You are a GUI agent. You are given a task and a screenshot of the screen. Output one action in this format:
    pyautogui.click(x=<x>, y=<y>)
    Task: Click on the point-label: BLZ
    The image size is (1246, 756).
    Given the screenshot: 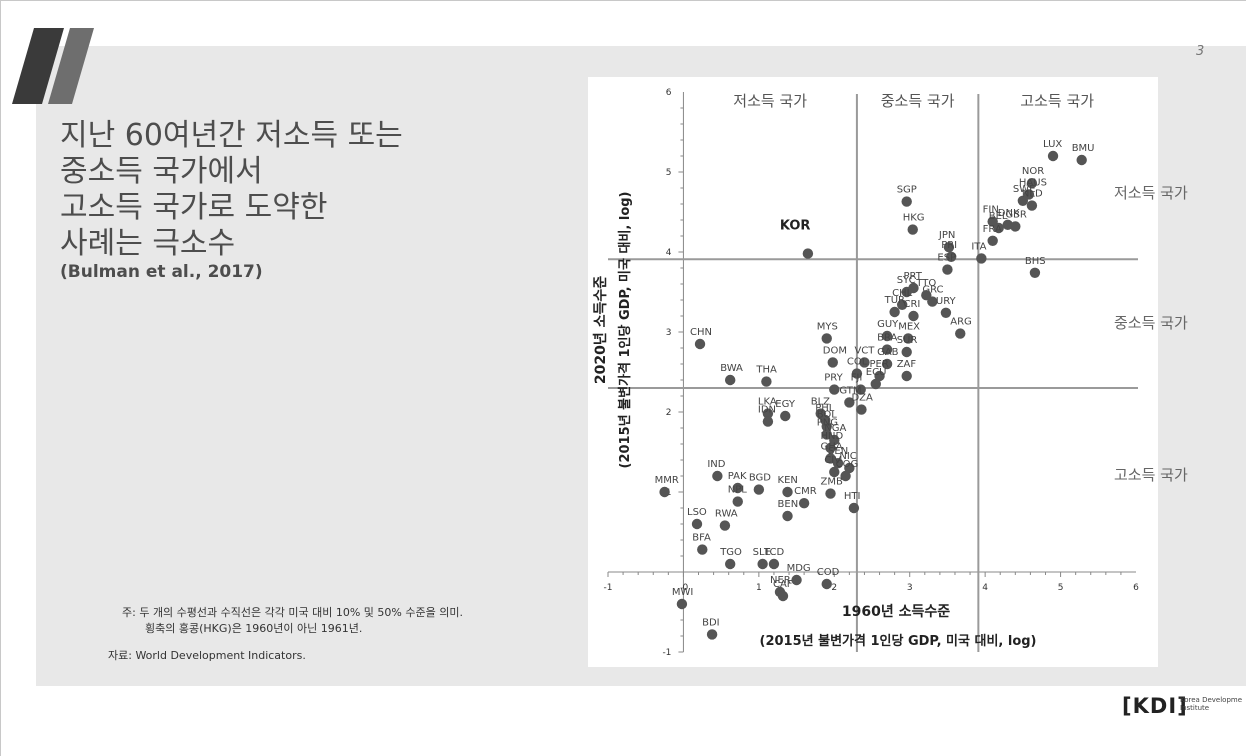 What is the action you would take?
    pyautogui.click(x=820, y=402)
    